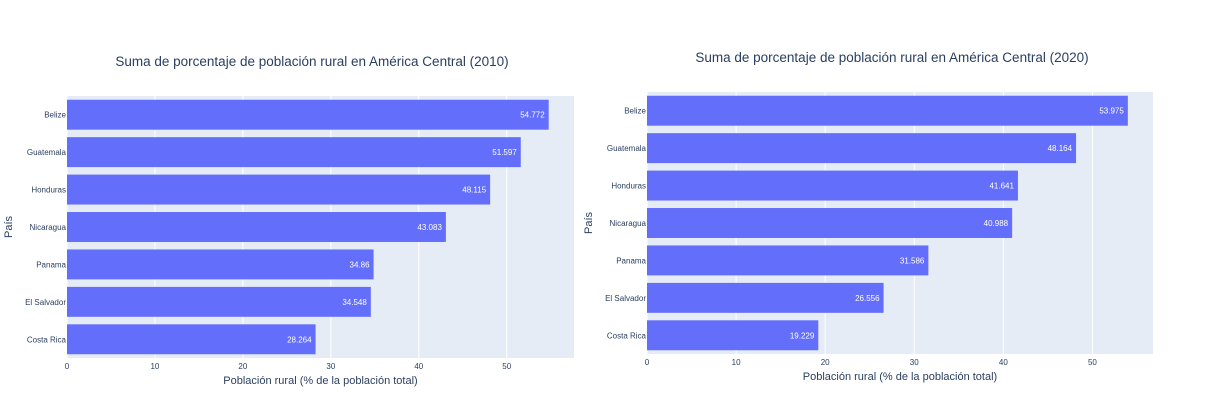 This screenshot has width=1208, height=419. What do you see at coordinates (504, 152) in the screenshot?
I see `bar-value-label: 51.597` at bounding box center [504, 152].